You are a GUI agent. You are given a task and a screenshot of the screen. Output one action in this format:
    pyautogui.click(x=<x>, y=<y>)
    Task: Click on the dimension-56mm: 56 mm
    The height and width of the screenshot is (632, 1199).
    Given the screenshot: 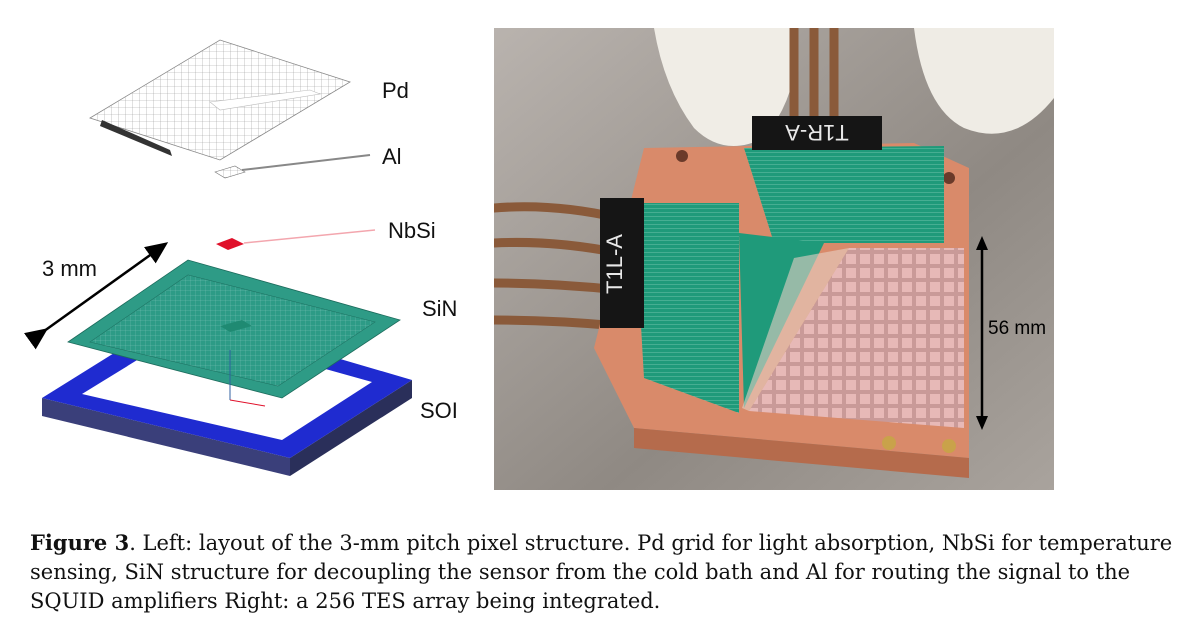 What is the action you would take?
    pyautogui.click(x=1011, y=333)
    